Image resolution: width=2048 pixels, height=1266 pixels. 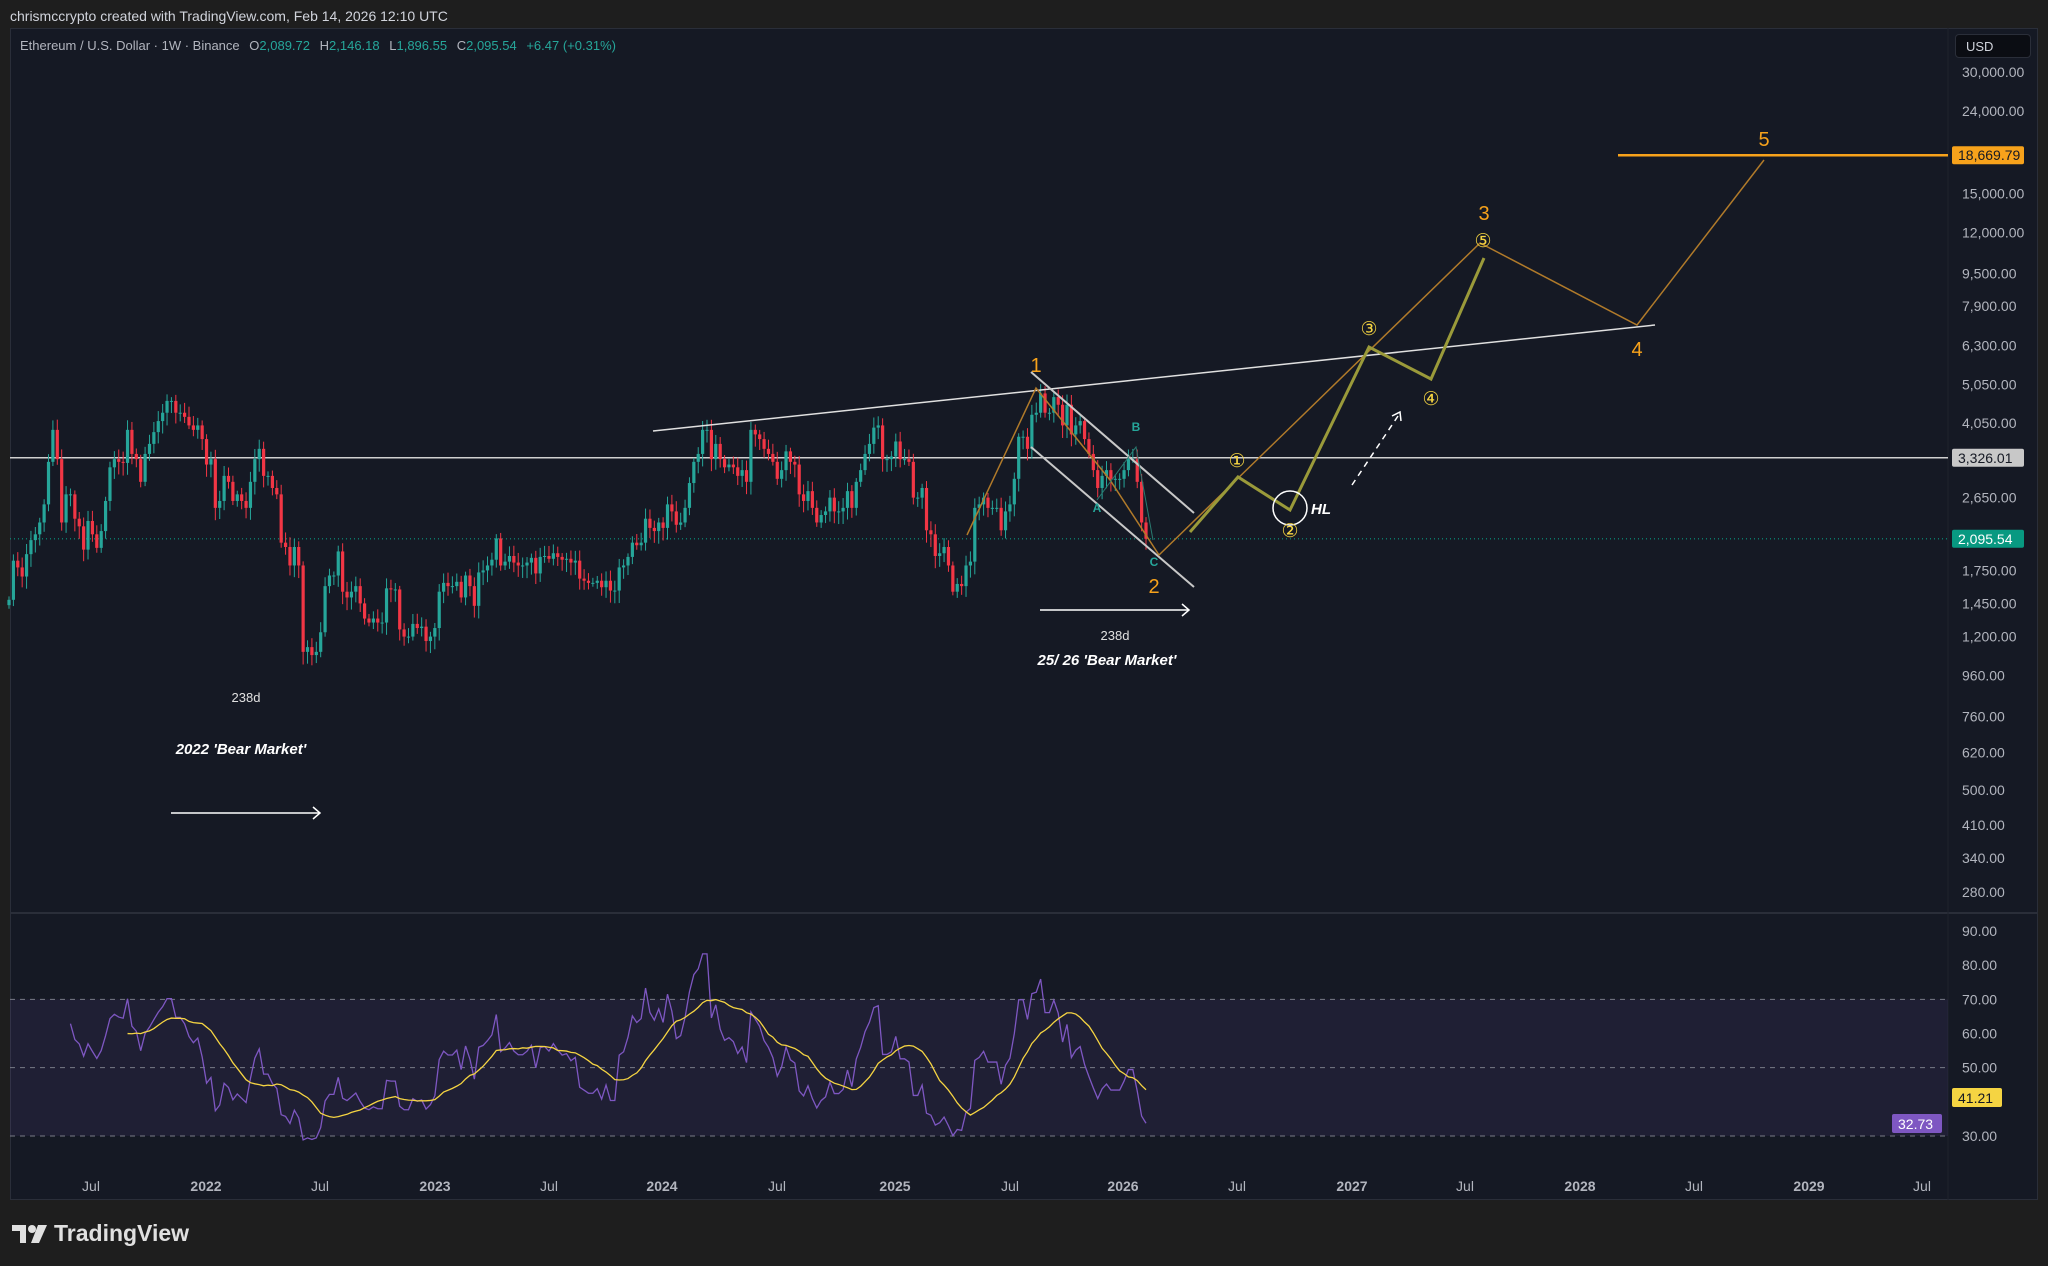 I want to click on wave-label: 3, so click(x=1483, y=214).